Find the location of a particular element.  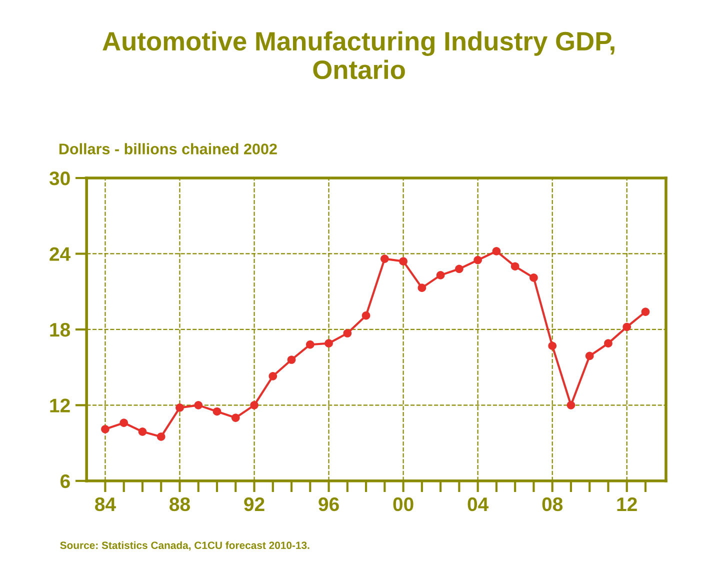

y-tick-label: 24 is located at coordinates (60, 254).